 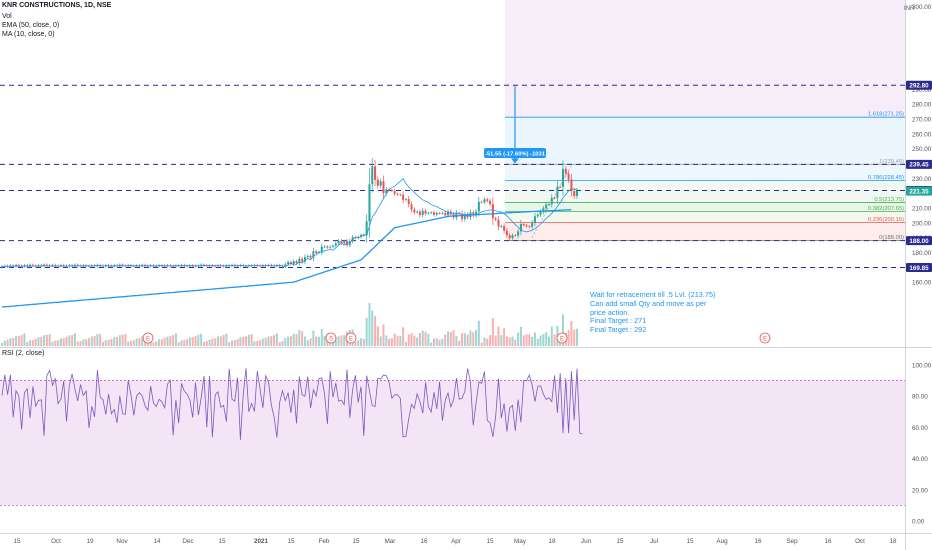 I want to click on fib-level-label: 0(188.00), so click(x=891, y=238).